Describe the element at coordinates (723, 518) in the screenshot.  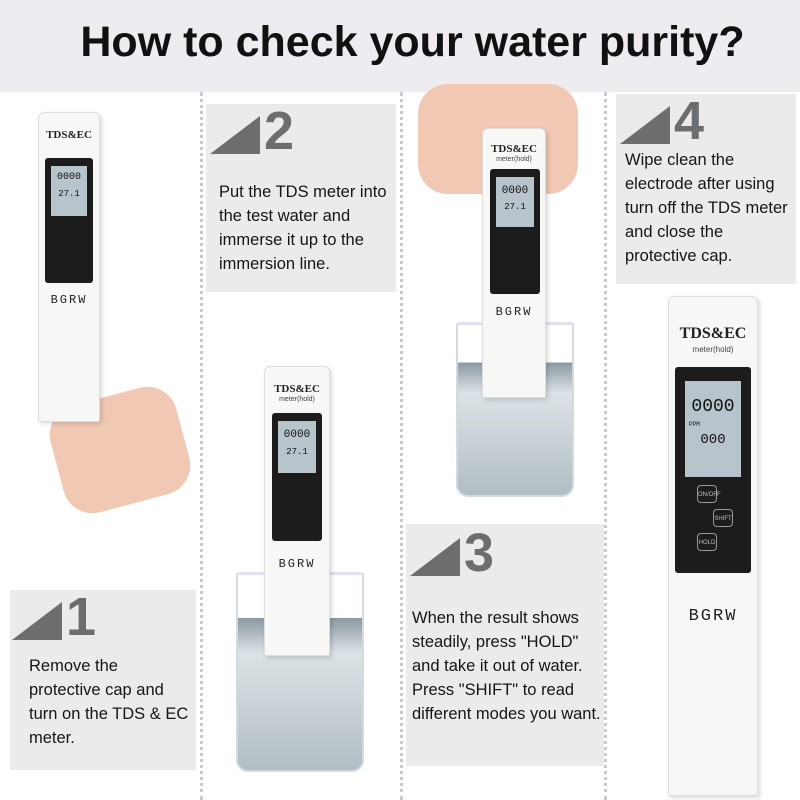
I see `shift-button: SHIFT` at that location.